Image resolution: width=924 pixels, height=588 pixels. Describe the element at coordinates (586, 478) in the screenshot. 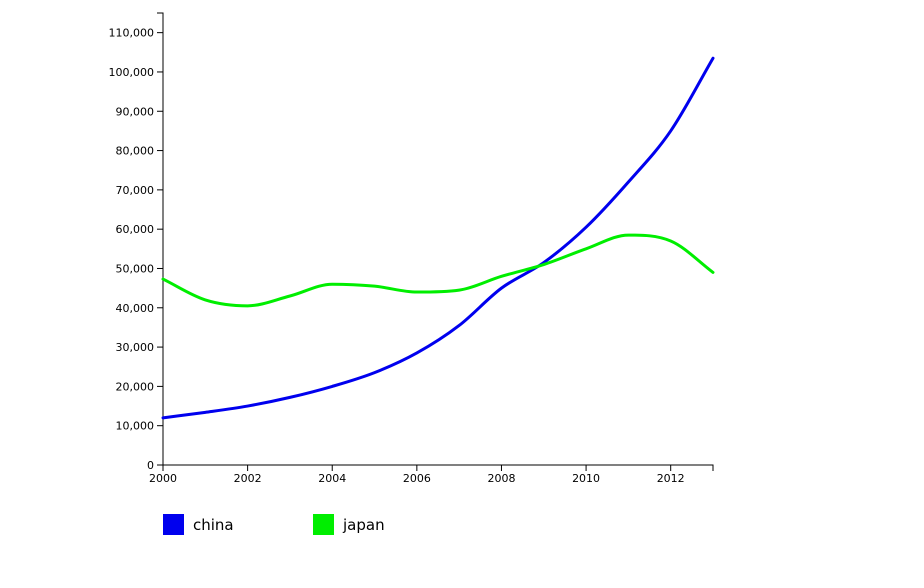

I see `x-tick-label: 2010` at that location.